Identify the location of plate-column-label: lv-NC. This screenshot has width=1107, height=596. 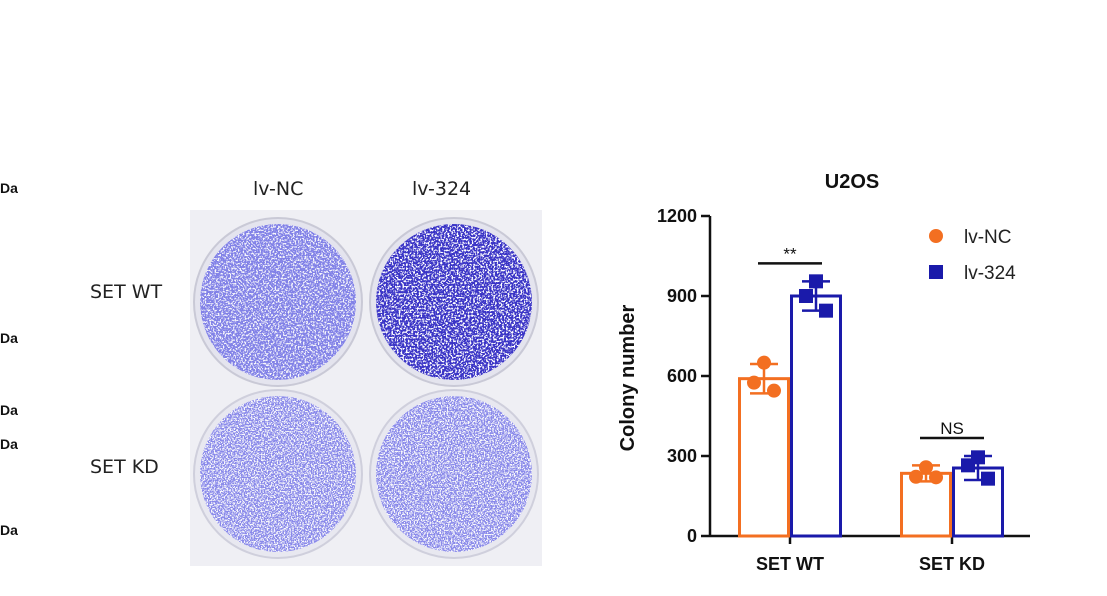
(278, 189).